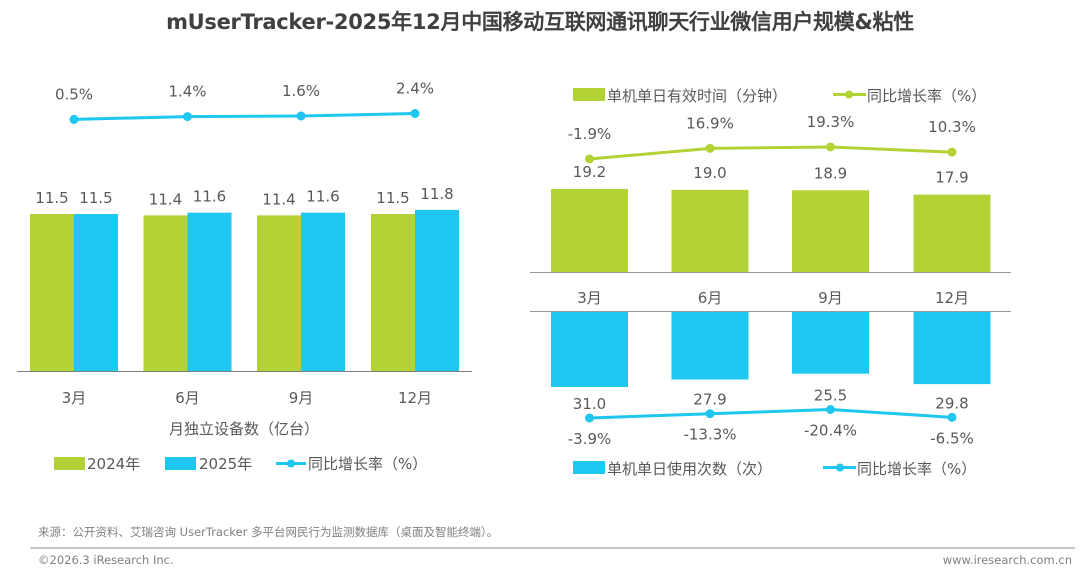 This screenshot has width=1080, height=575. Describe the element at coordinates (590, 439) in the screenshot. I see `count-growth-label-0: -3.9%` at that location.